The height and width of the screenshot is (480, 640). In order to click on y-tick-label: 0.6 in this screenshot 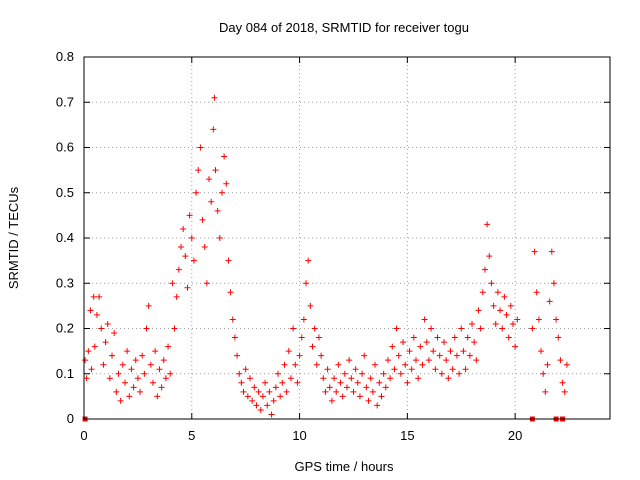, I will do `click(65, 147)`.